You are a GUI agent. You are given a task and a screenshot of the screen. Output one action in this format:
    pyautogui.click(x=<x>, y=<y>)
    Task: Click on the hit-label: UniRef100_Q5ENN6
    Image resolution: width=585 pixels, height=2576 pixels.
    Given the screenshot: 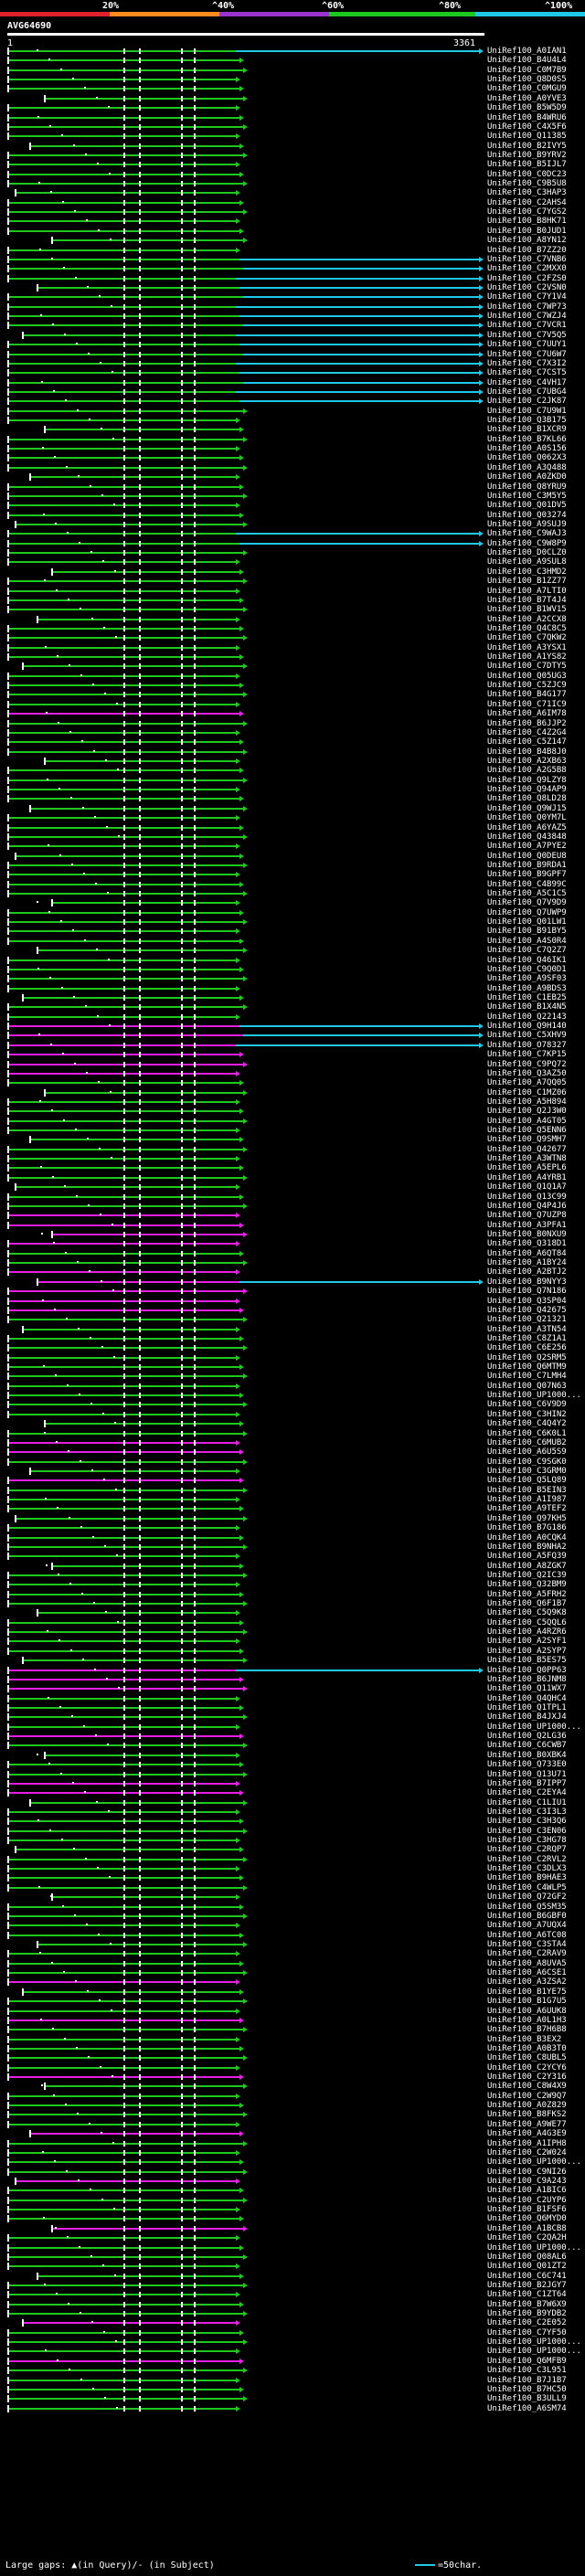 What is the action you would take?
    pyautogui.click(x=527, y=1131)
    